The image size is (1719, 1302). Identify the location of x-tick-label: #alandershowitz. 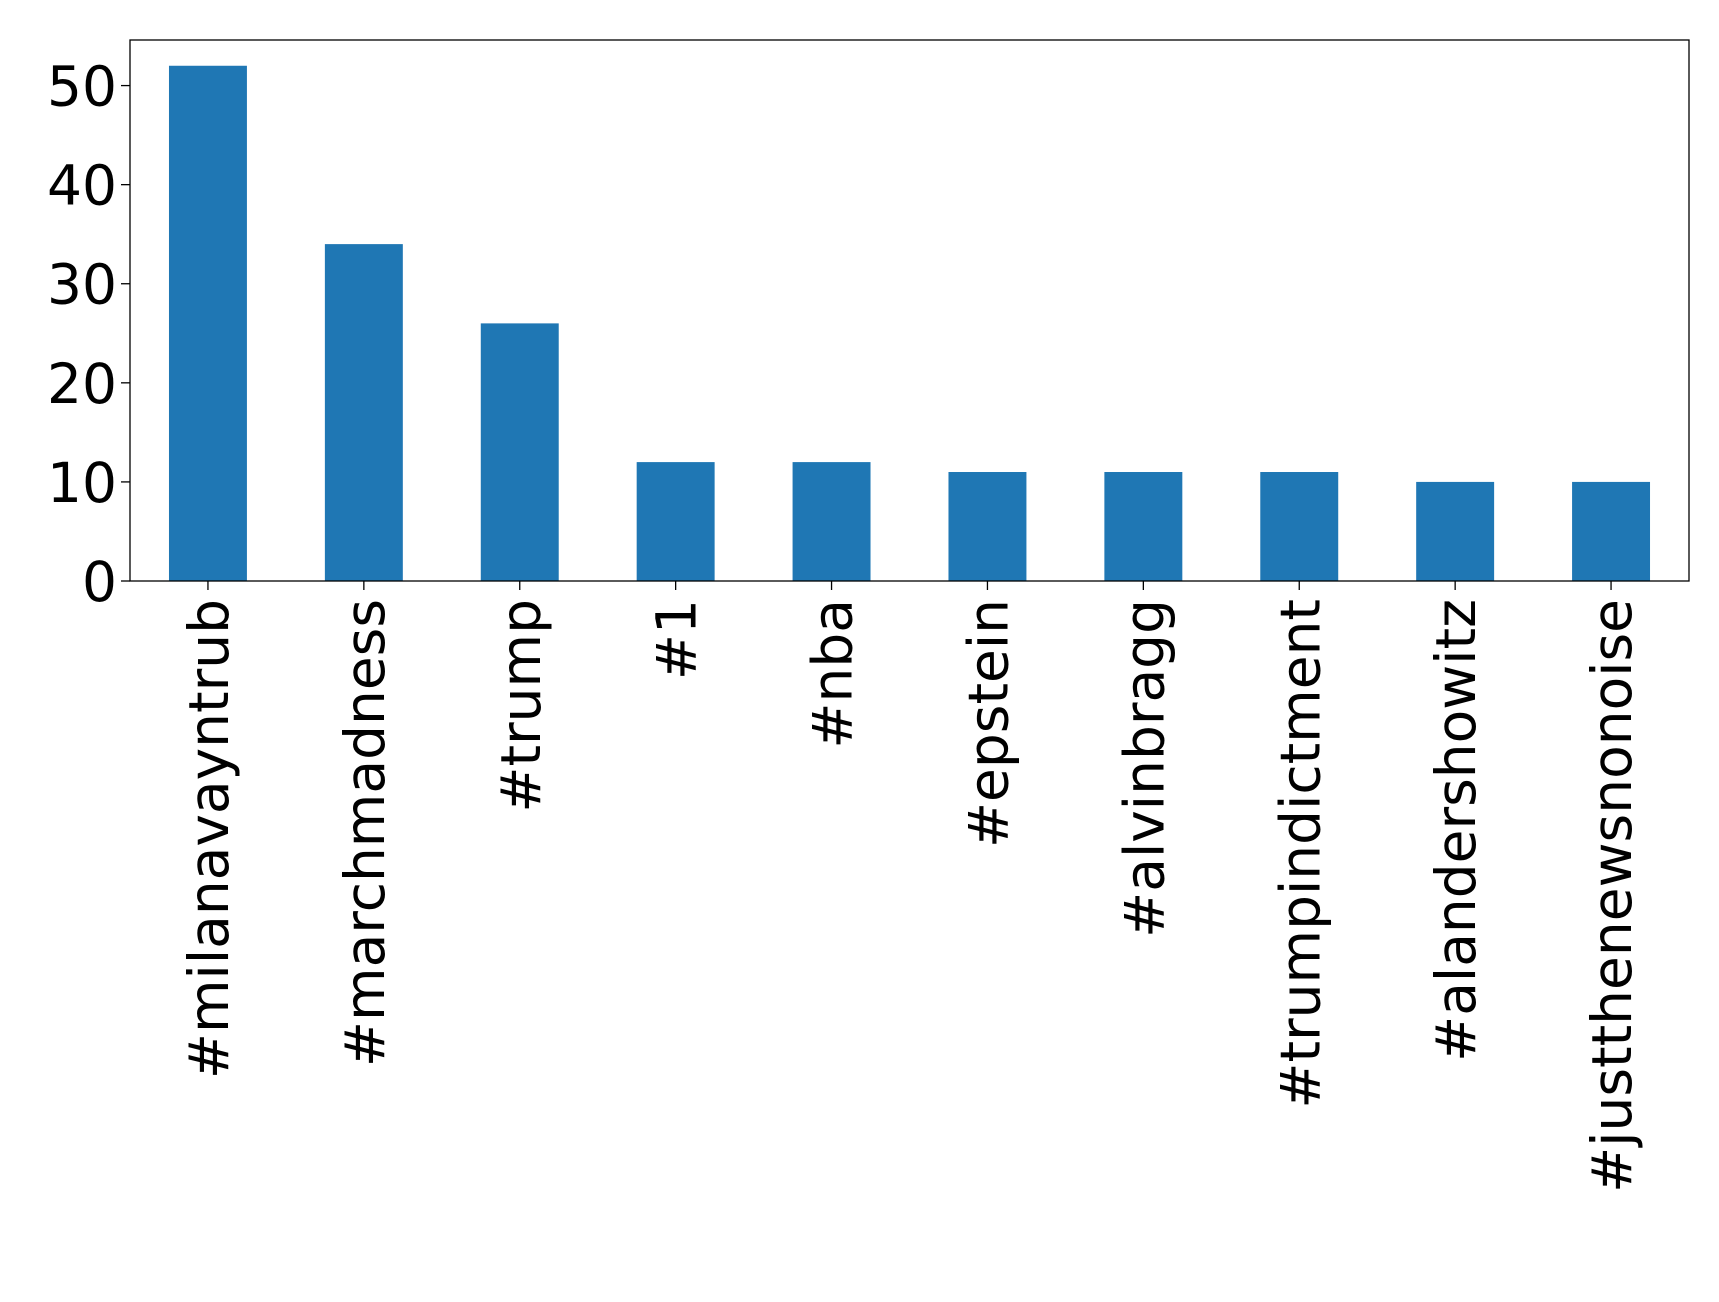
(1456, 830).